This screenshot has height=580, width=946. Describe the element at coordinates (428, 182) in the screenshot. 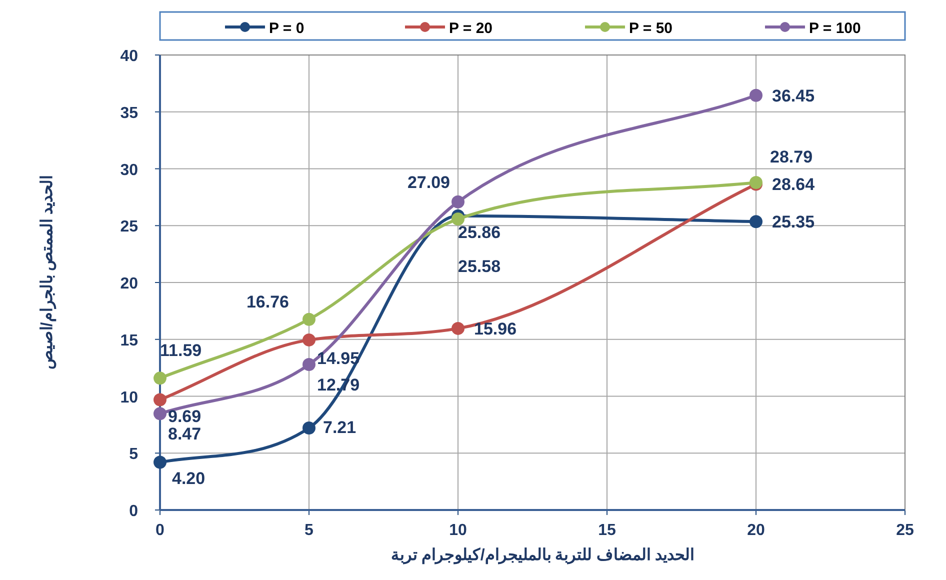

I see `data-label: 27.09` at that location.